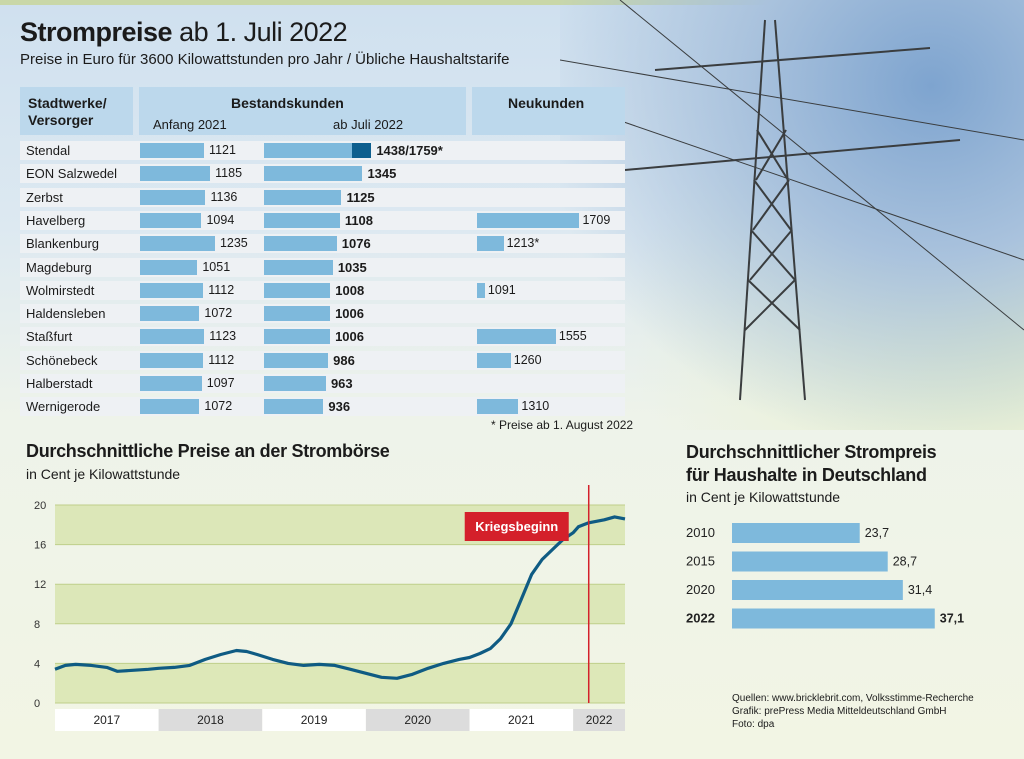 The width and height of the screenshot is (1024, 759). Describe the element at coordinates (222, 150) in the screenshot. I see `value-start-2021: 1121` at that location.